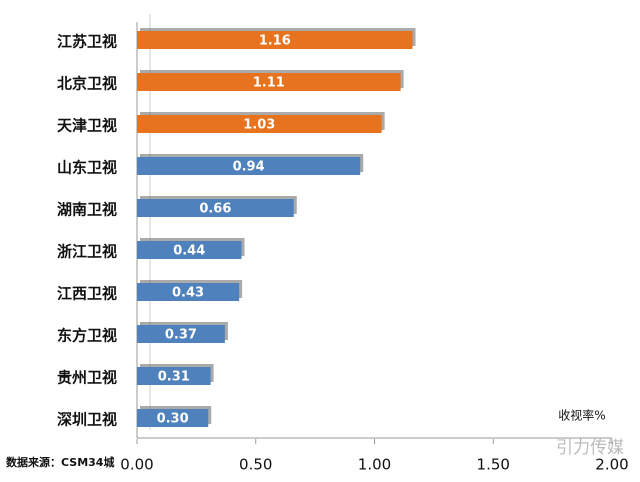  I want to click on value-label: 1.03, so click(259, 125).